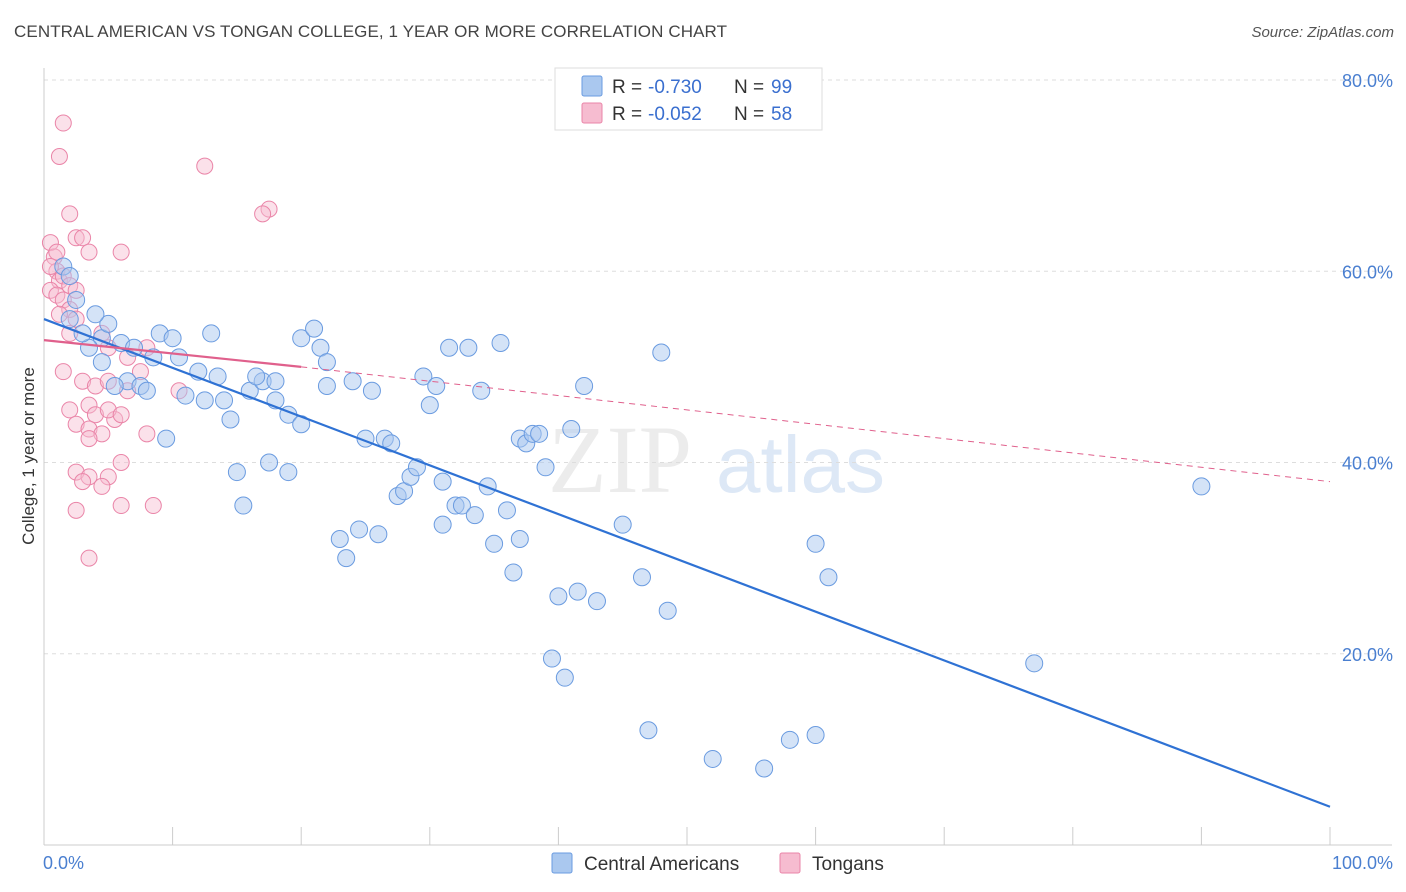 This screenshot has height=892, width=1406. What do you see at coordinates (1322, 32) in the screenshot?
I see `source-label: Source: ZipAtlas.com` at bounding box center [1322, 32].